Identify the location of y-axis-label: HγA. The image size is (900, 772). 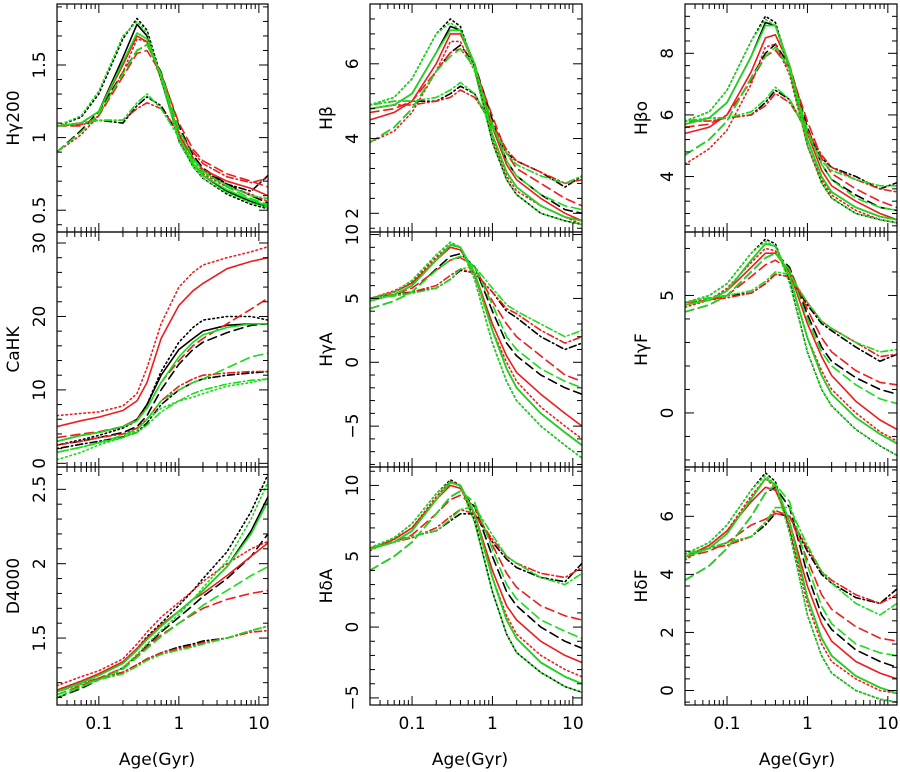
(327, 349).